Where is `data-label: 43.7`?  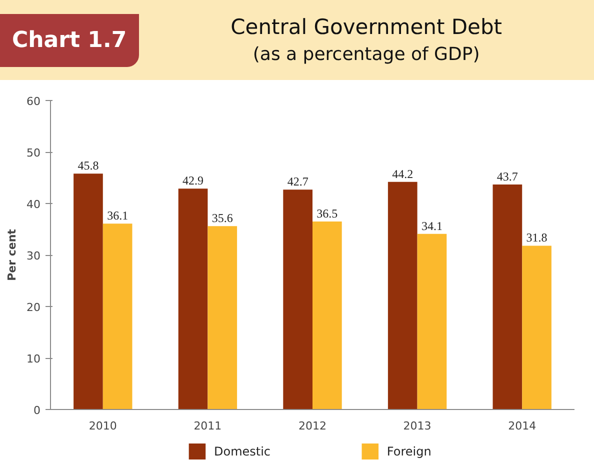
data-label: 43.7 is located at coordinates (507, 176).